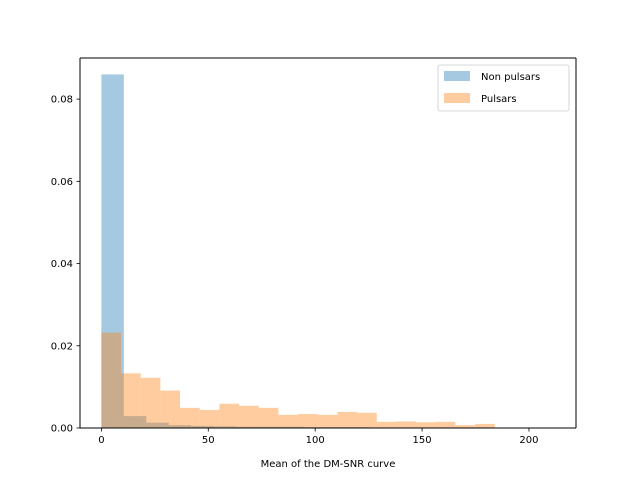 This screenshot has height=480, width=640. I want to click on y-tick-label: 0.04, so click(62, 264).